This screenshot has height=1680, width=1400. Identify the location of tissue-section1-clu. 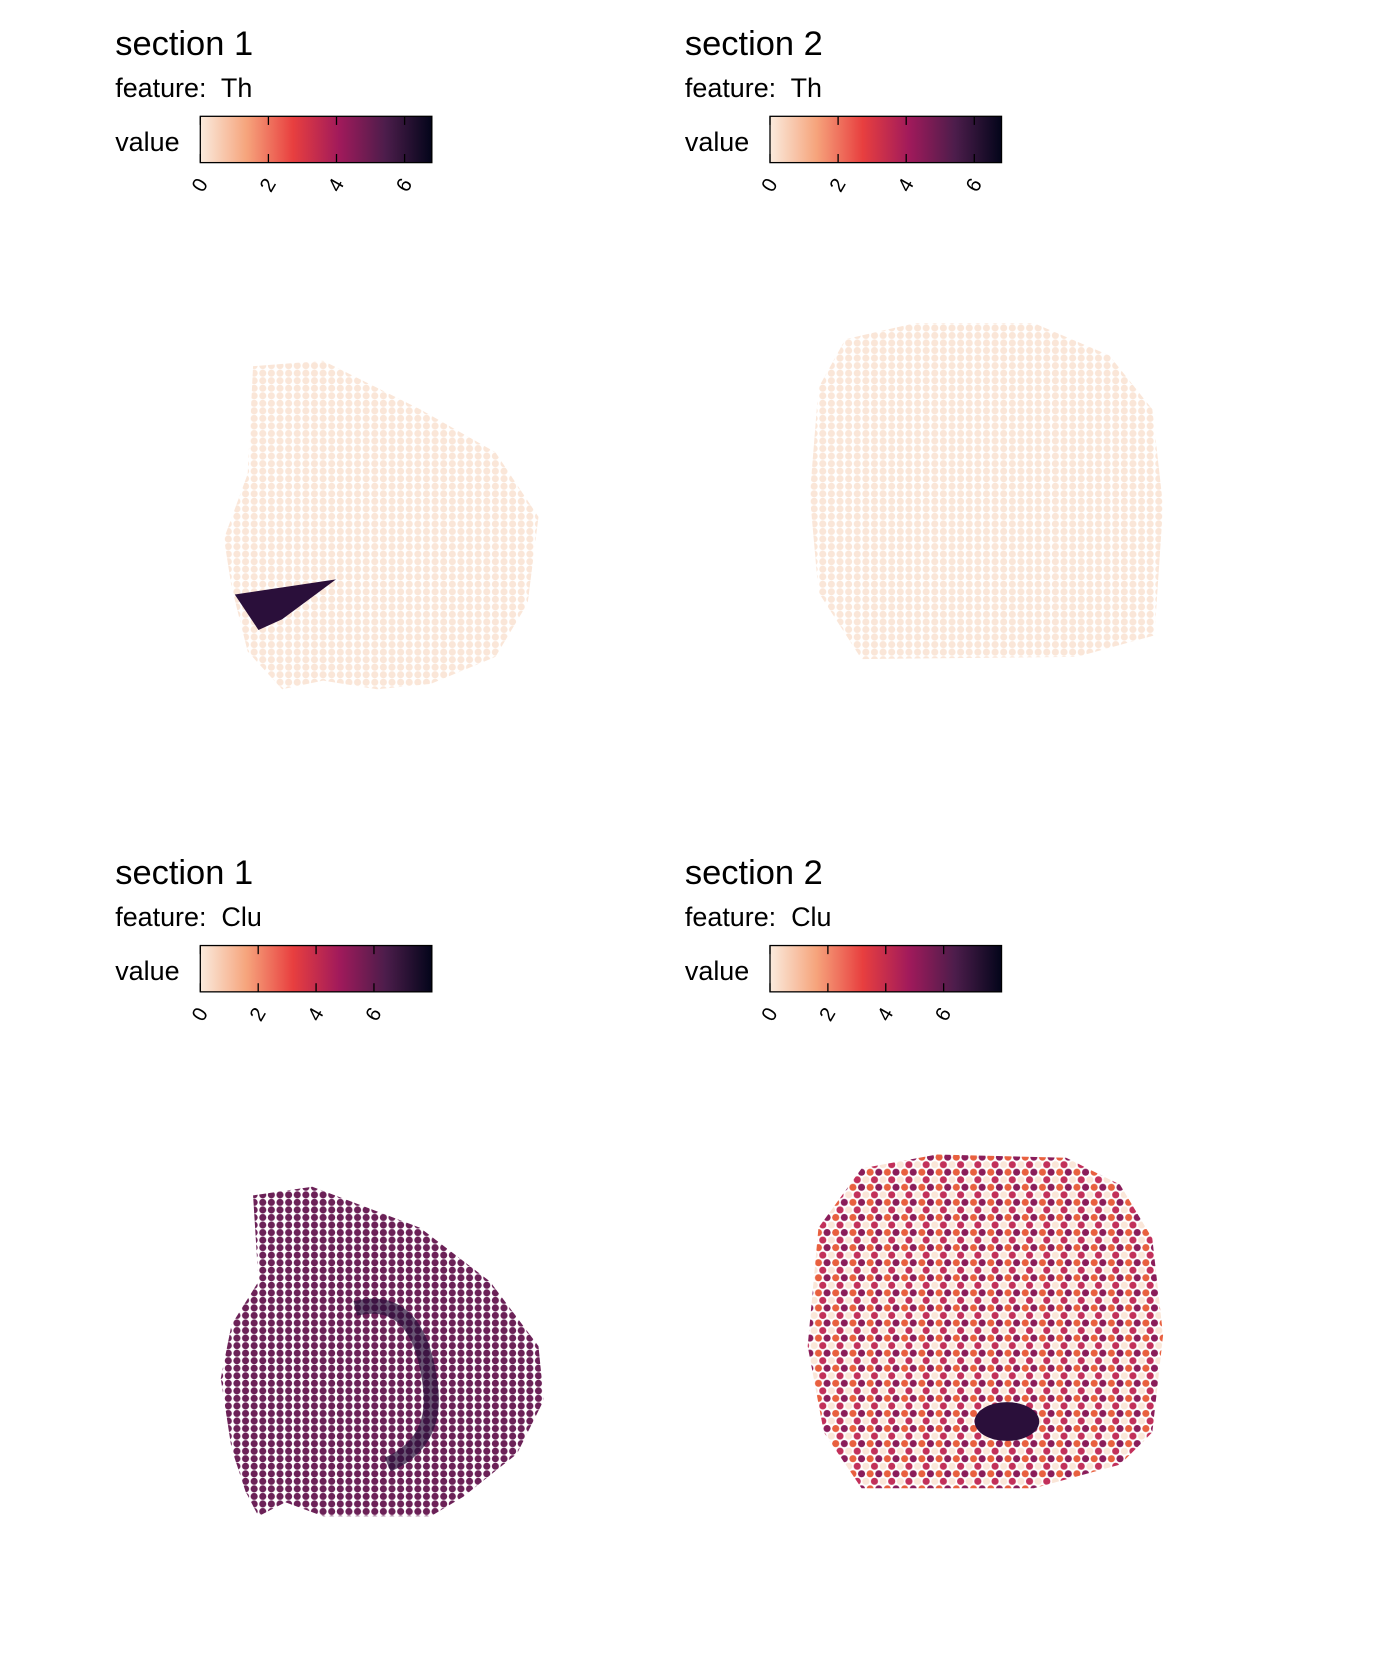
(382, 1351).